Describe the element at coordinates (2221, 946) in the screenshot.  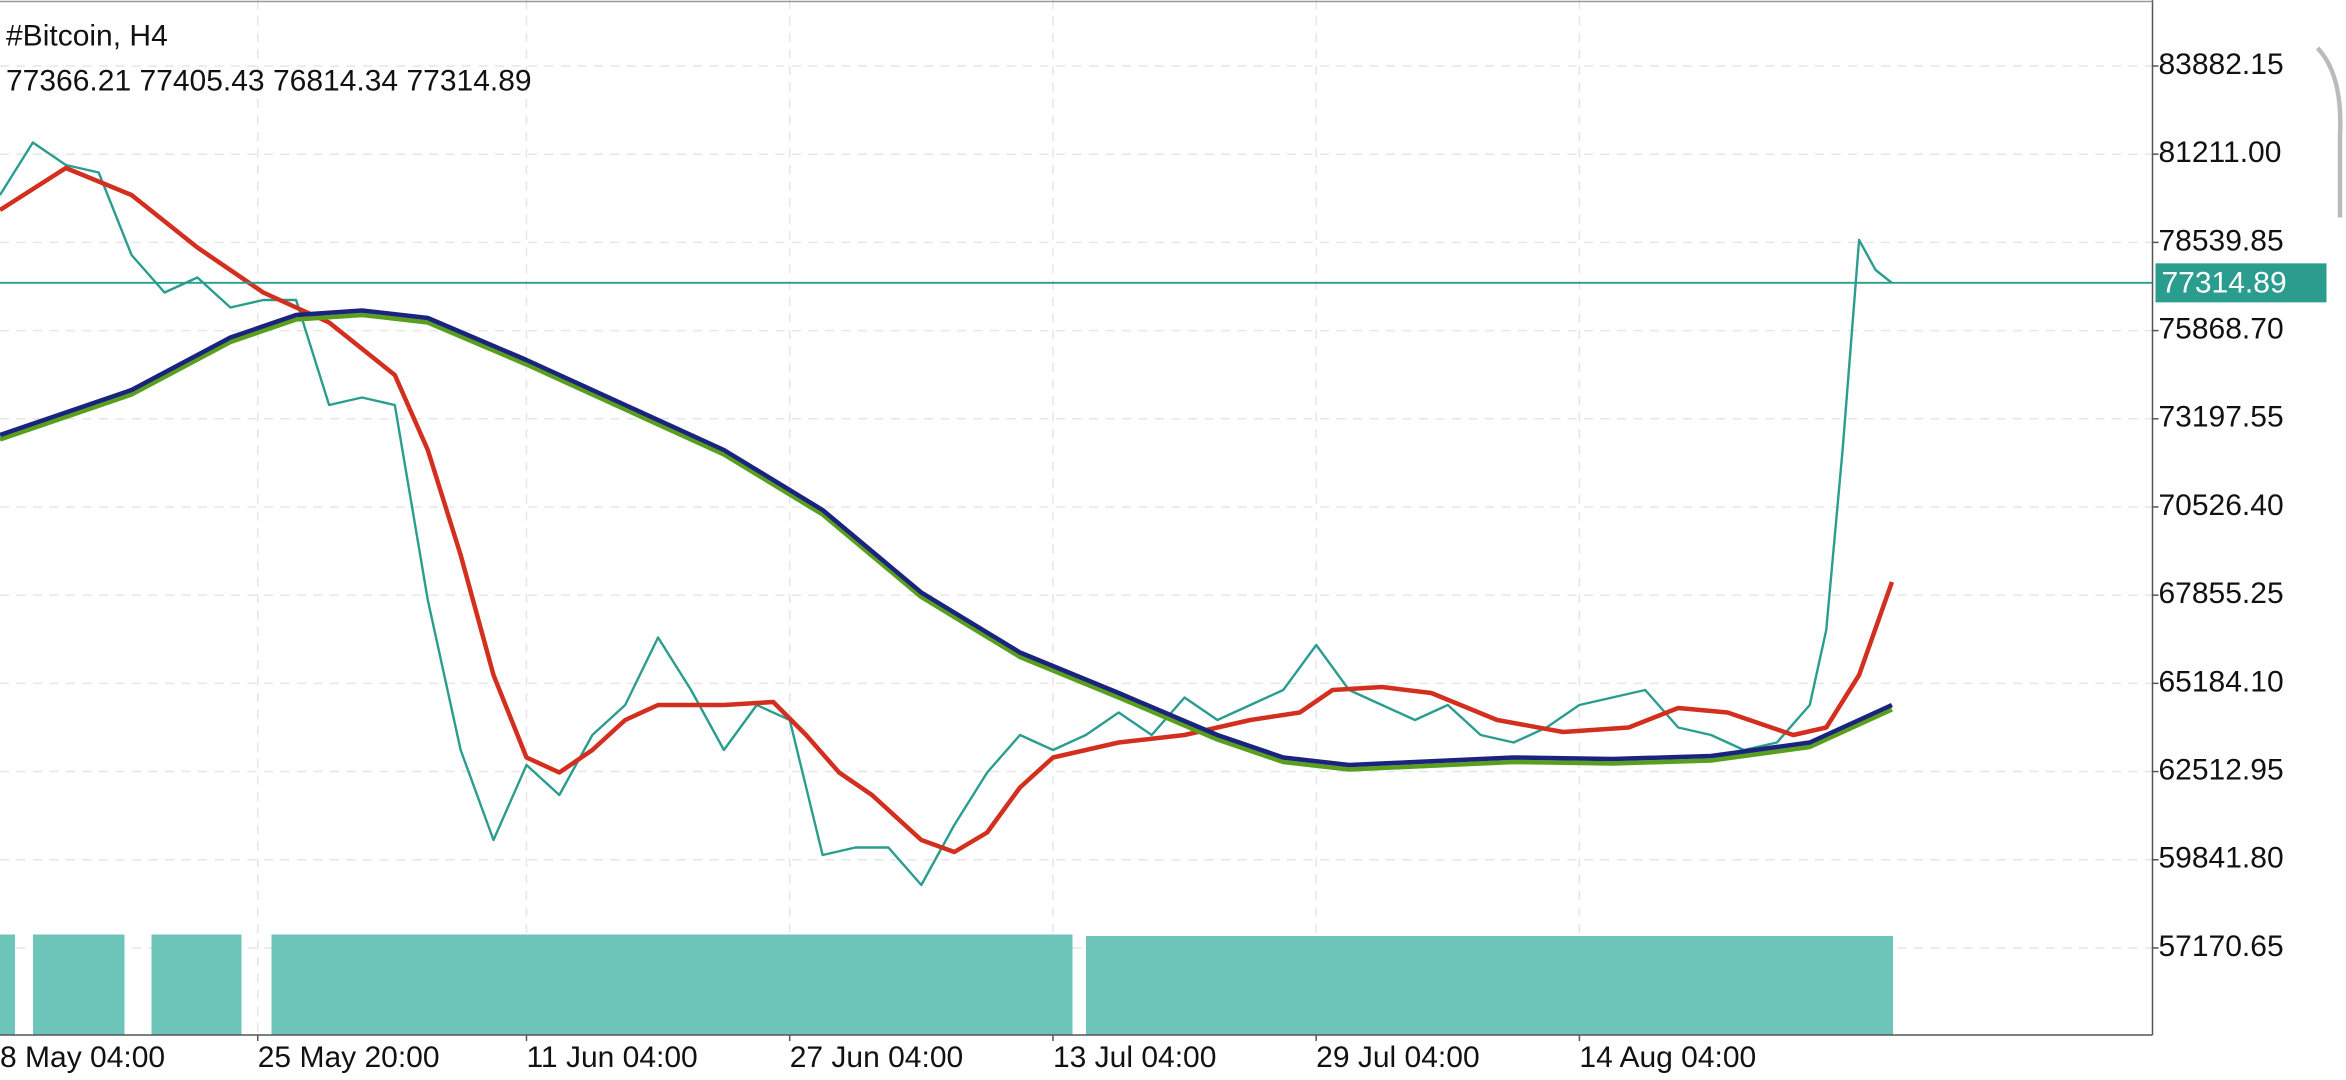
I see `y-tick-label: 57170.65` at that location.